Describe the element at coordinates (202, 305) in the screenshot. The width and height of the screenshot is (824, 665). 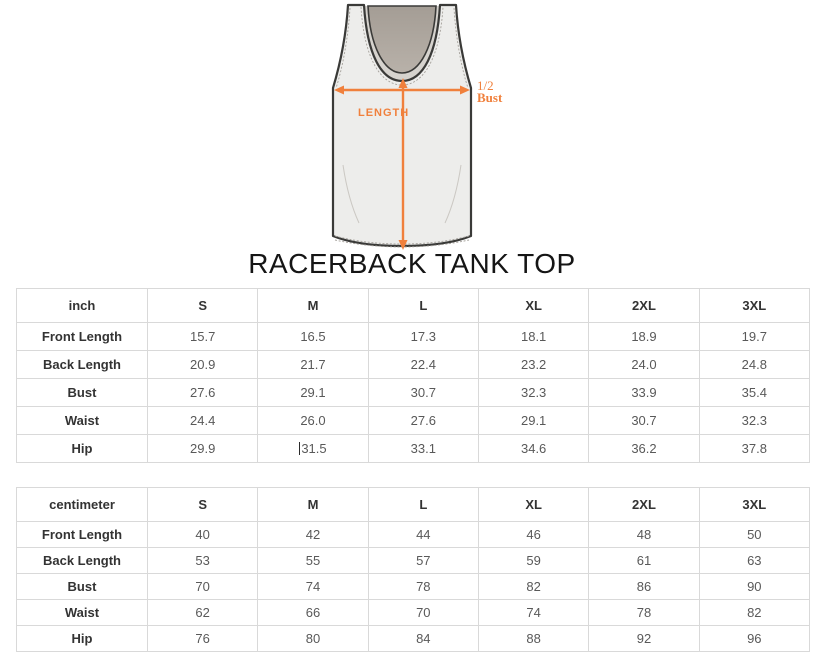
I see `size-column-header: S` at that location.